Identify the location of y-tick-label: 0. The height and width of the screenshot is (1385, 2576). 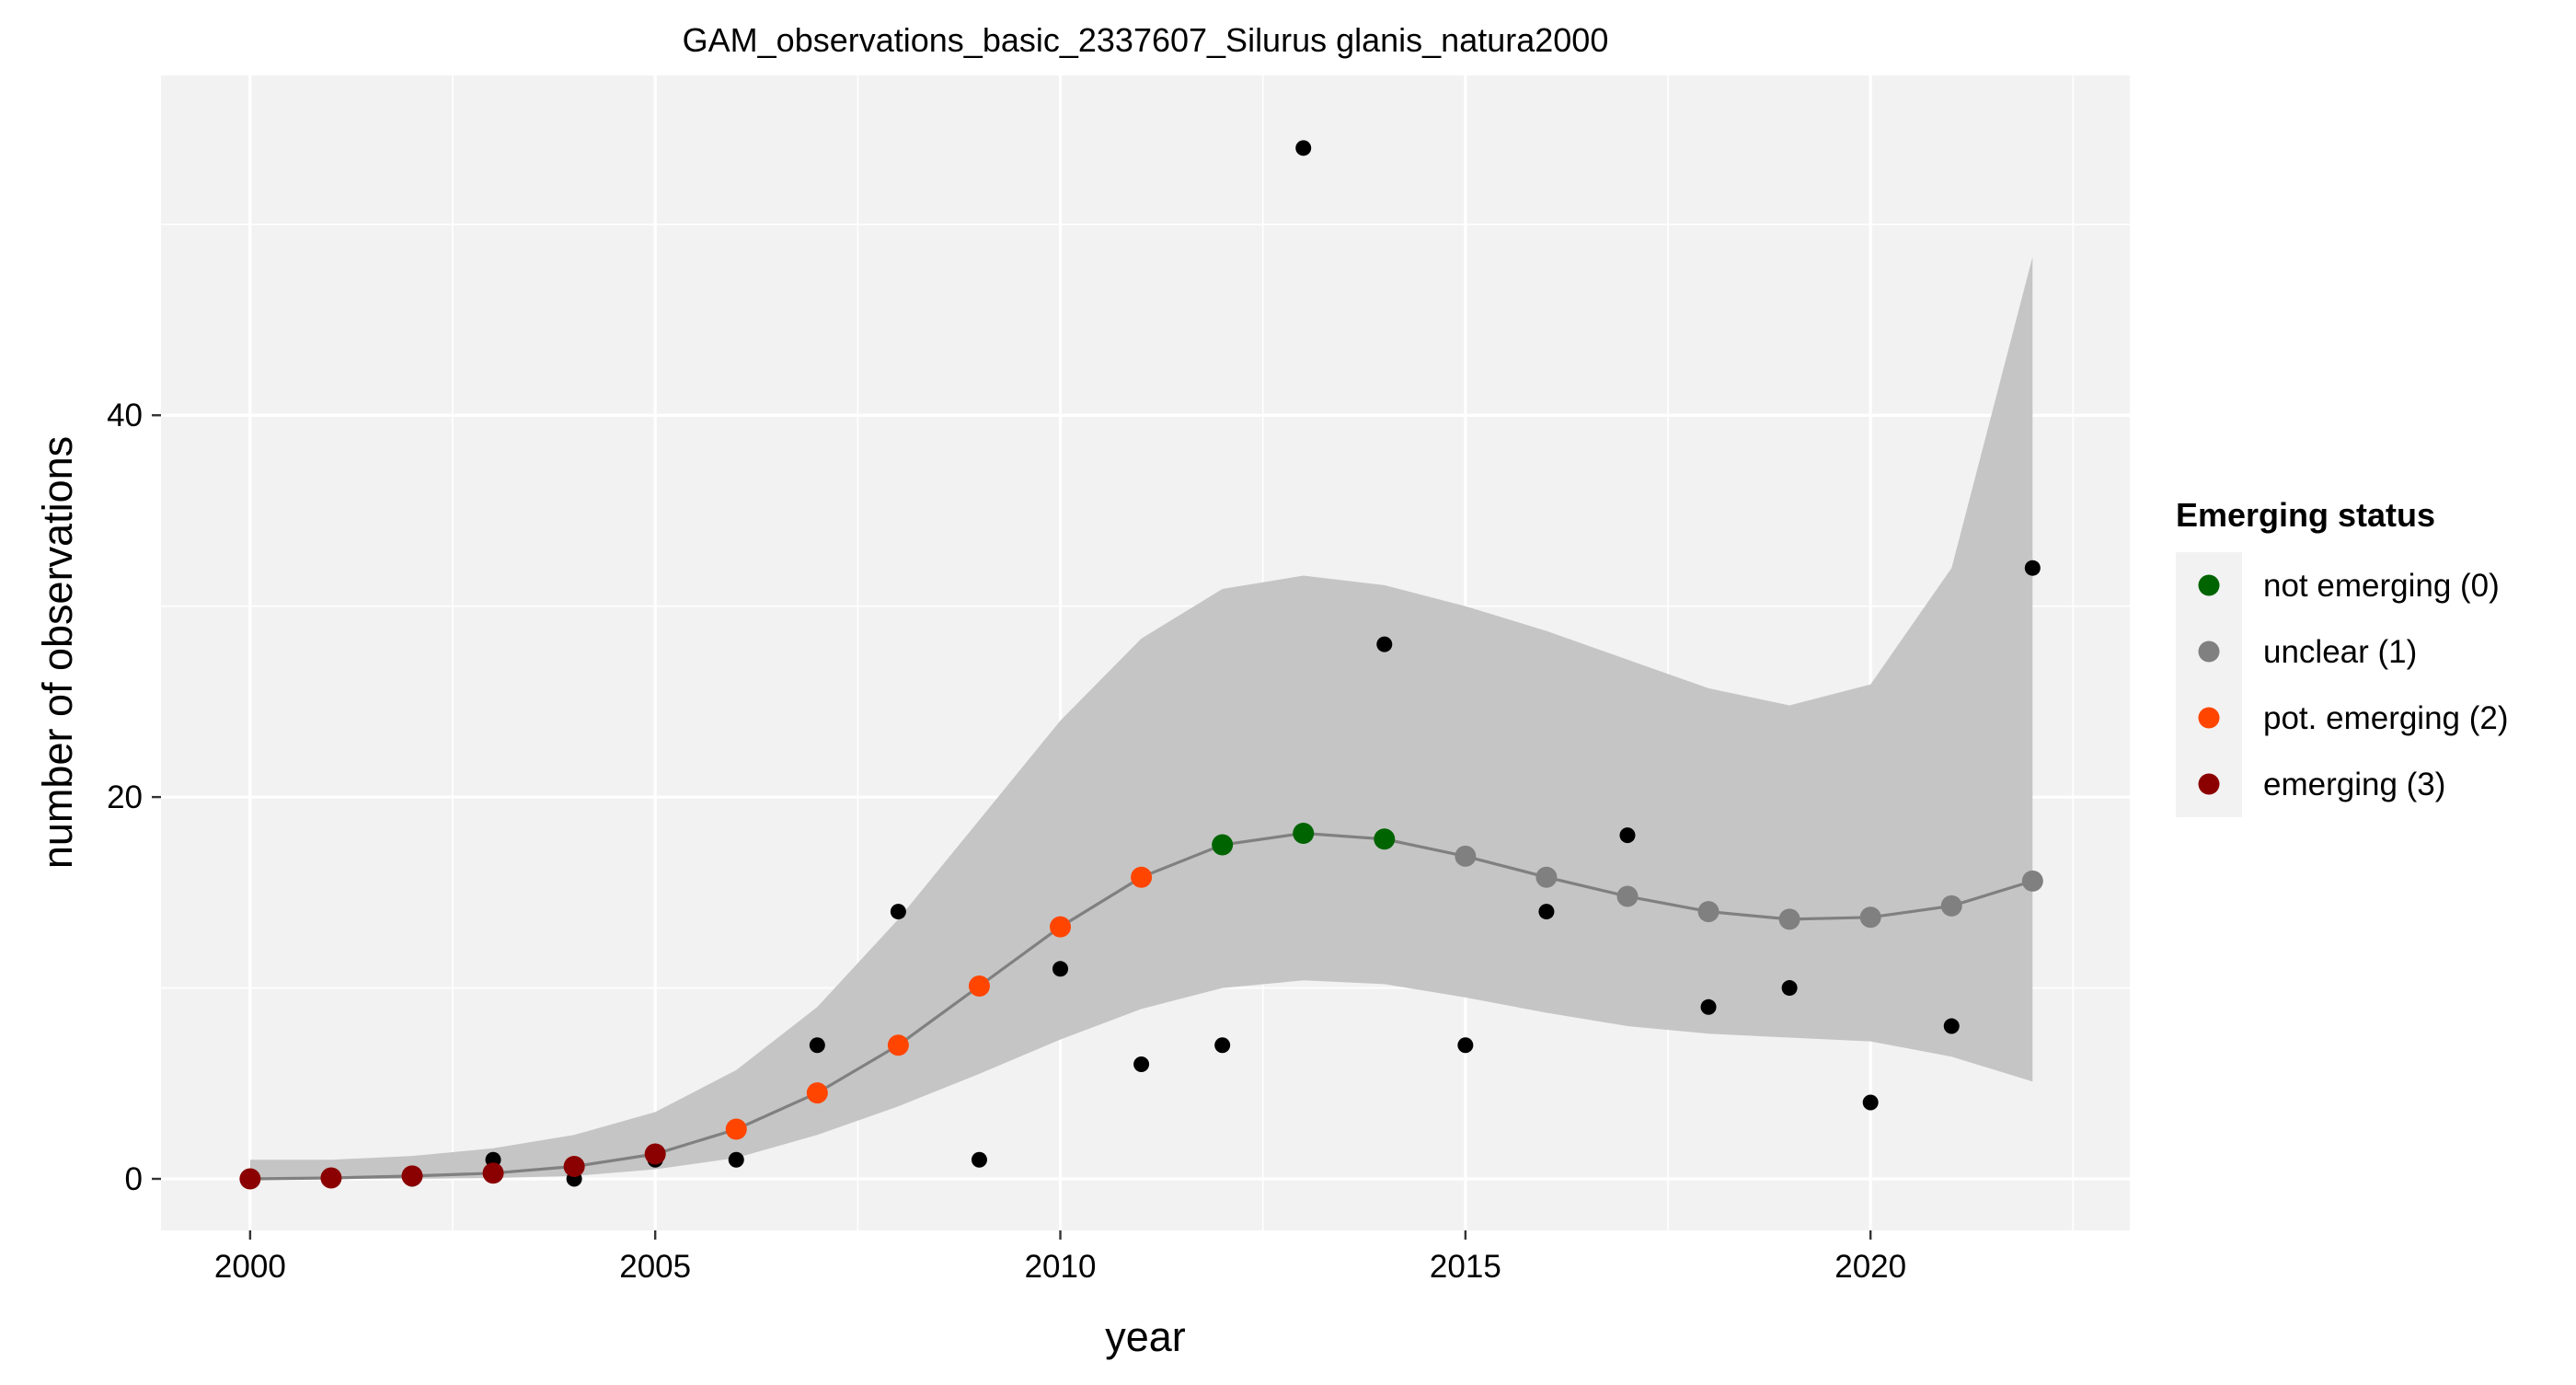
(134, 1179).